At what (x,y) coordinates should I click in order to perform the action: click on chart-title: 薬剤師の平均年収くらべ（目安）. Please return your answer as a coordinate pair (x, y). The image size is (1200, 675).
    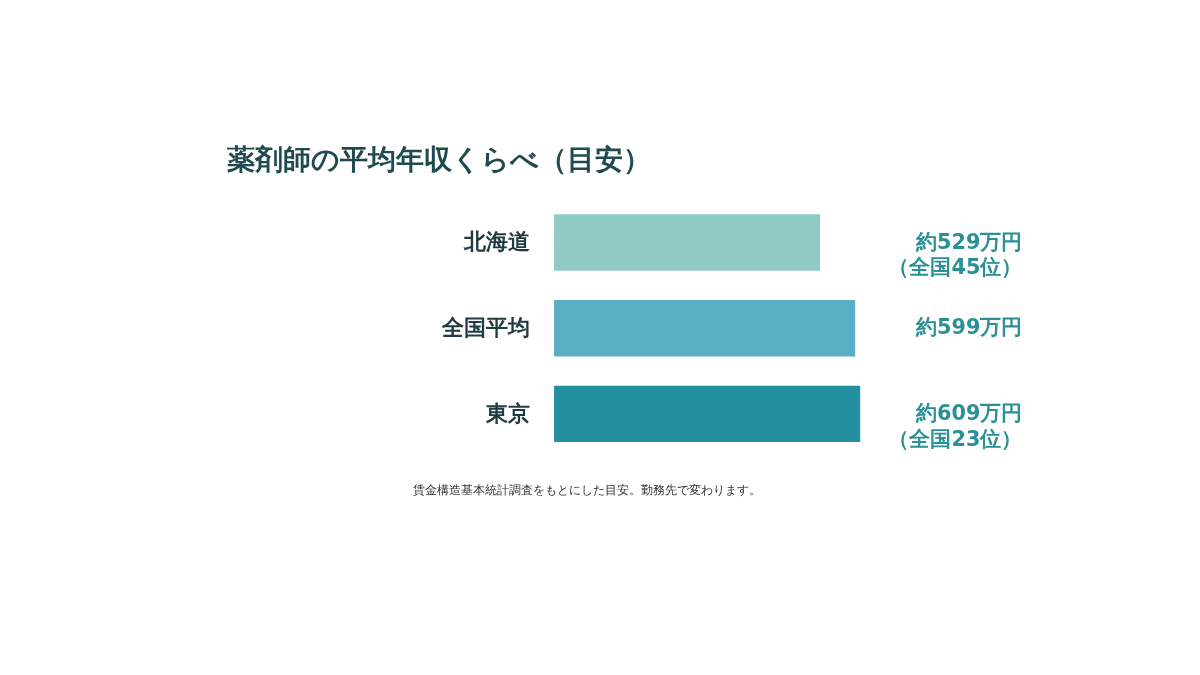
    Looking at the image, I should click on (438, 160).